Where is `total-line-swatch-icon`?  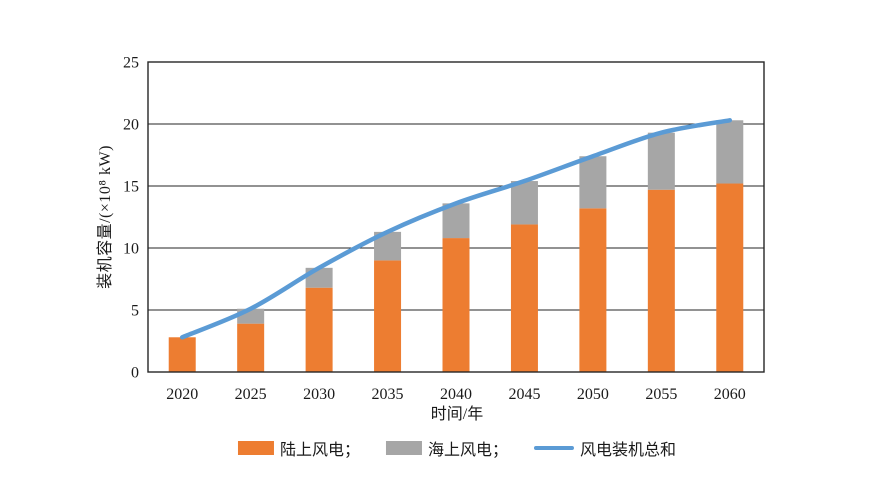 total-line-swatch-icon is located at coordinates (554, 448).